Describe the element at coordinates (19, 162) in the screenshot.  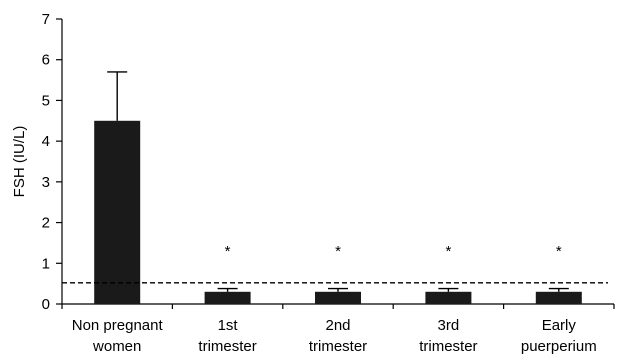
I see `y-axis-title: FSH (IU/L)` at that location.